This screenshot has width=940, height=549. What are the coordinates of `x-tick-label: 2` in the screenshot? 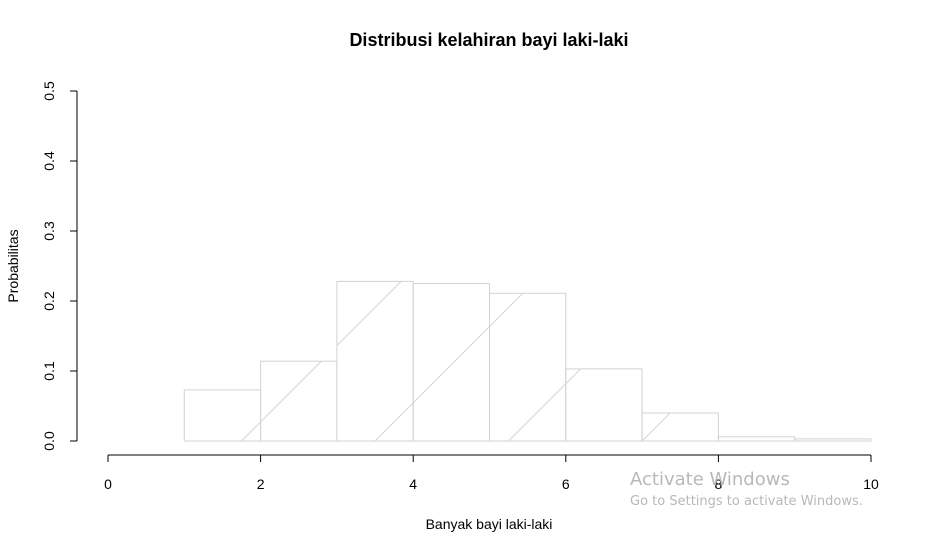 It's located at (261, 484).